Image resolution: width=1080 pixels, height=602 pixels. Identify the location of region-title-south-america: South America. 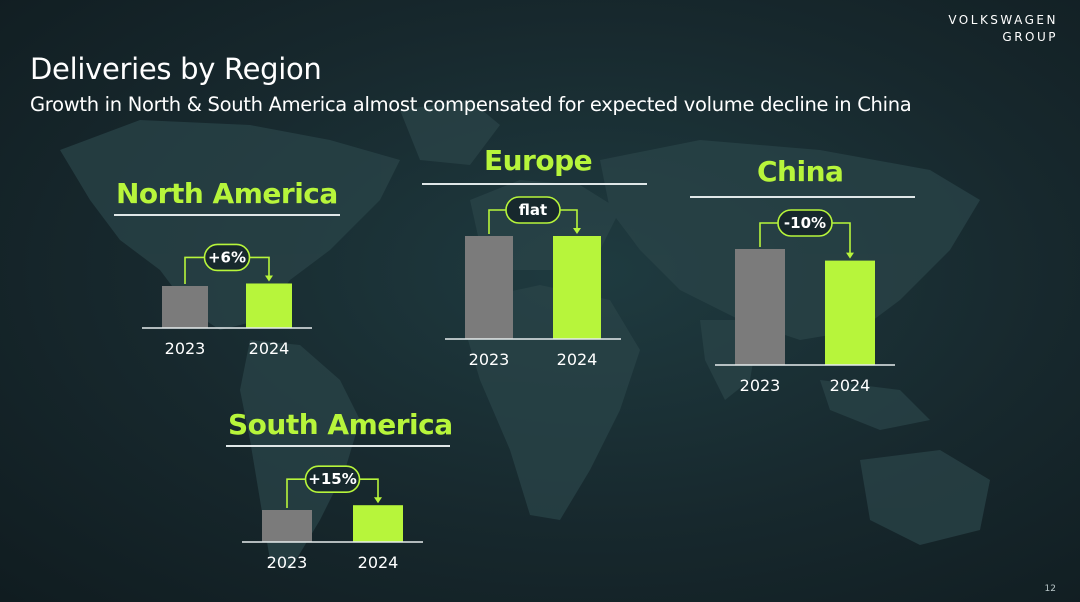
(340, 424).